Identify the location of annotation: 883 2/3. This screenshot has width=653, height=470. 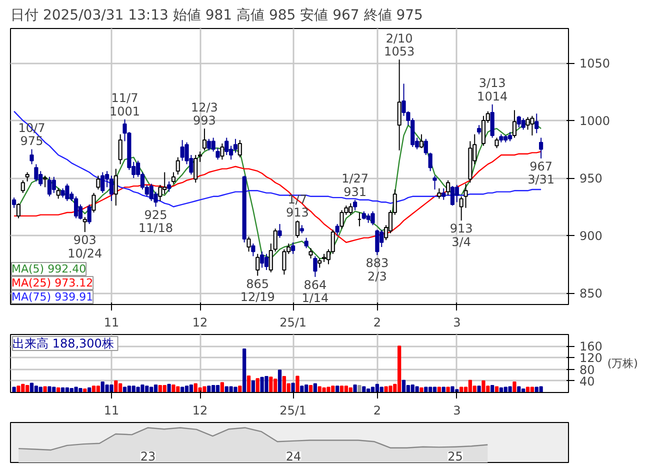
(377, 270).